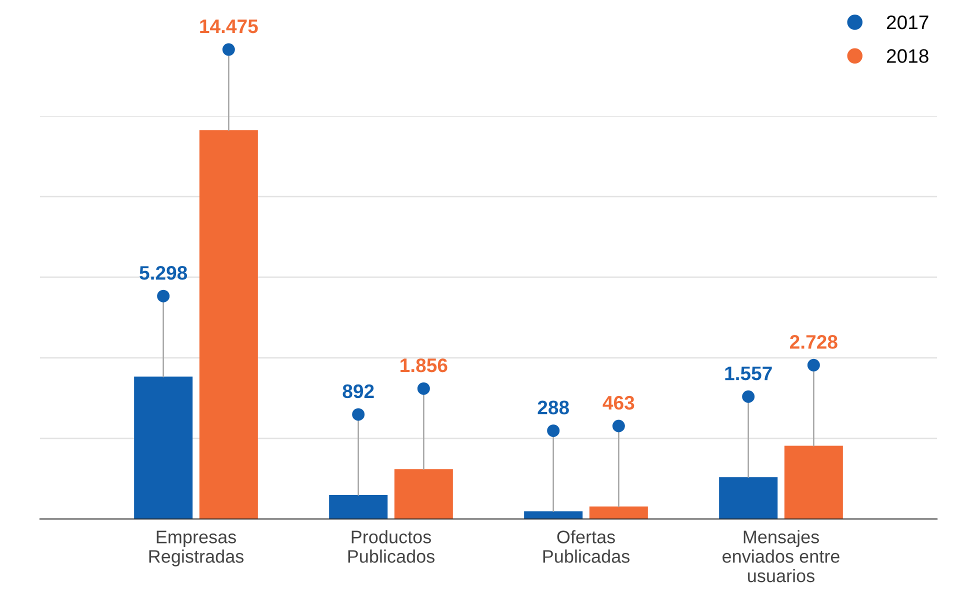 The height and width of the screenshot is (592, 967). Describe the element at coordinates (586, 546) in the screenshot. I see `x-tick-label: Ofertas Publicadas` at that location.